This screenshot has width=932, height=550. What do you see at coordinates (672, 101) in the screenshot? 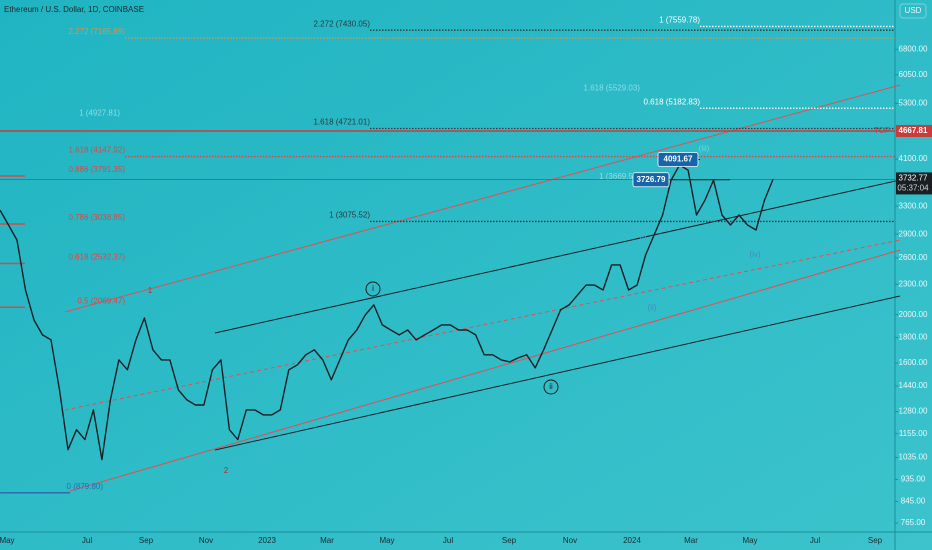
I see `fib-label: 0.618 (5182.83)` at bounding box center [672, 101].